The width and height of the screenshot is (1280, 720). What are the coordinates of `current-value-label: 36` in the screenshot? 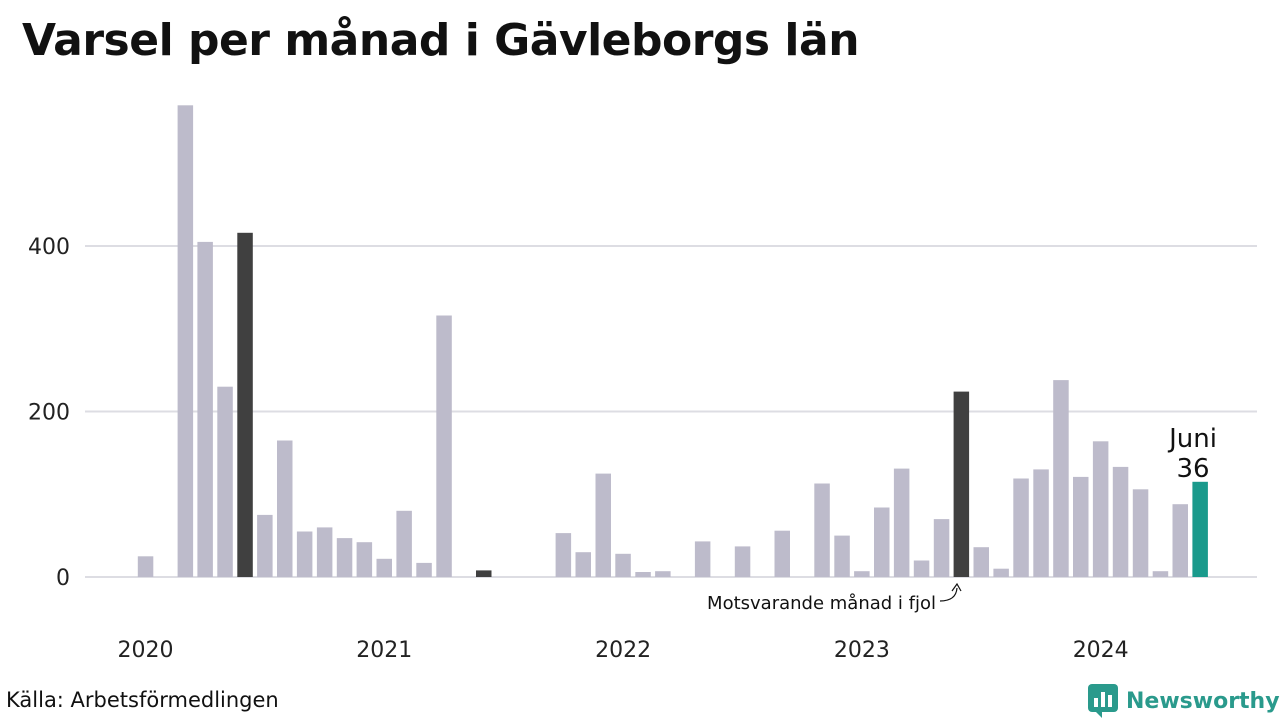 It's located at (1192, 469).